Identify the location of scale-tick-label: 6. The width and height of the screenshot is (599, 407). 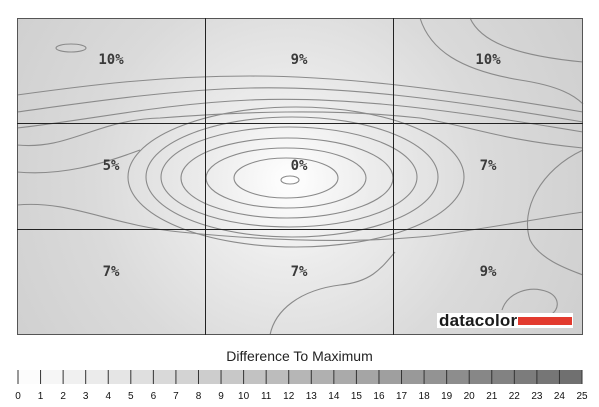
(154, 396).